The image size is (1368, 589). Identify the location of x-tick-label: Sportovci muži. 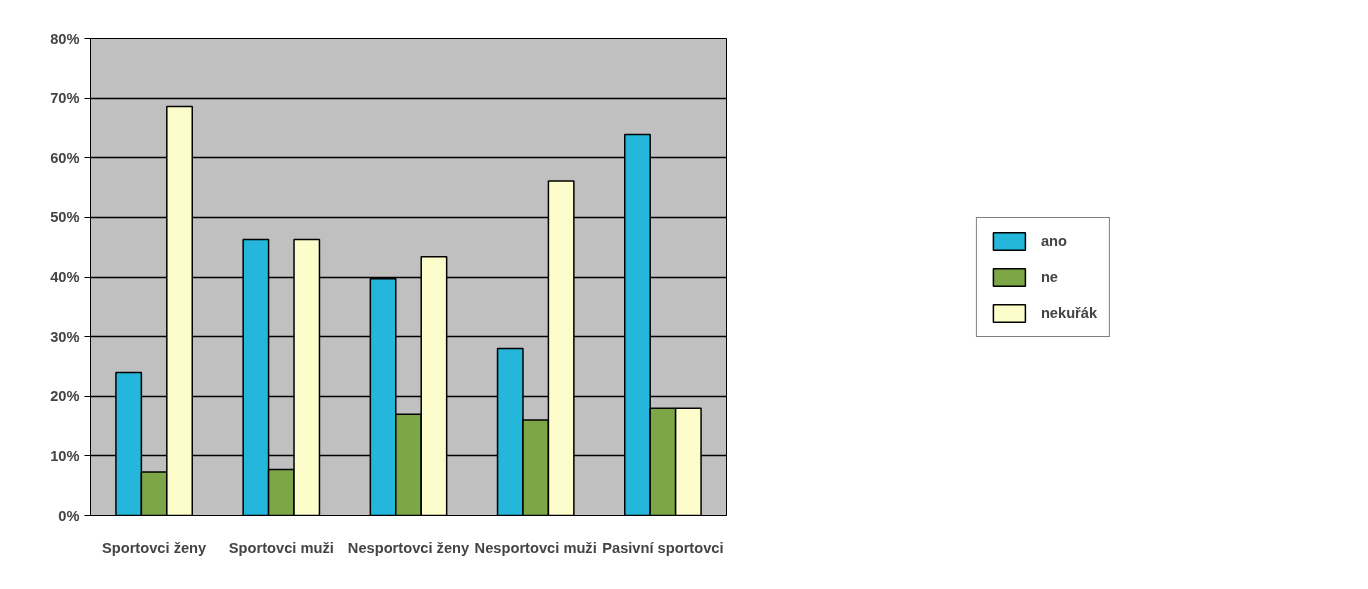
(281, 547).